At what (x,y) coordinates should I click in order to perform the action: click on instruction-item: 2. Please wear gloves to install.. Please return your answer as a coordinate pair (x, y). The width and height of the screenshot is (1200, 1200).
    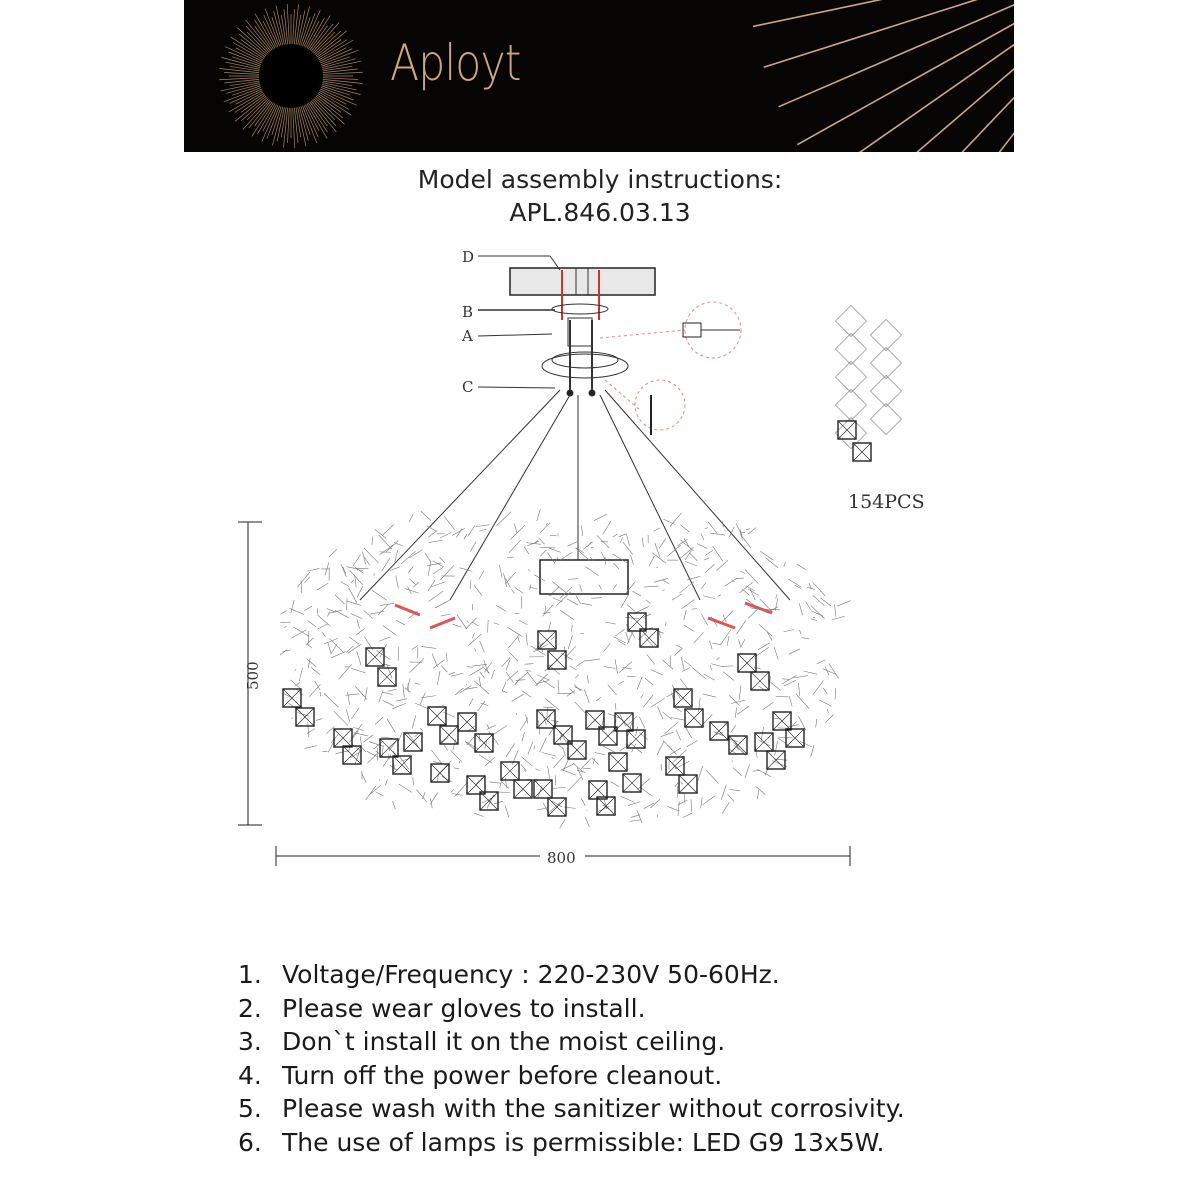
    Looking at the image, I should click on (442, 1008).